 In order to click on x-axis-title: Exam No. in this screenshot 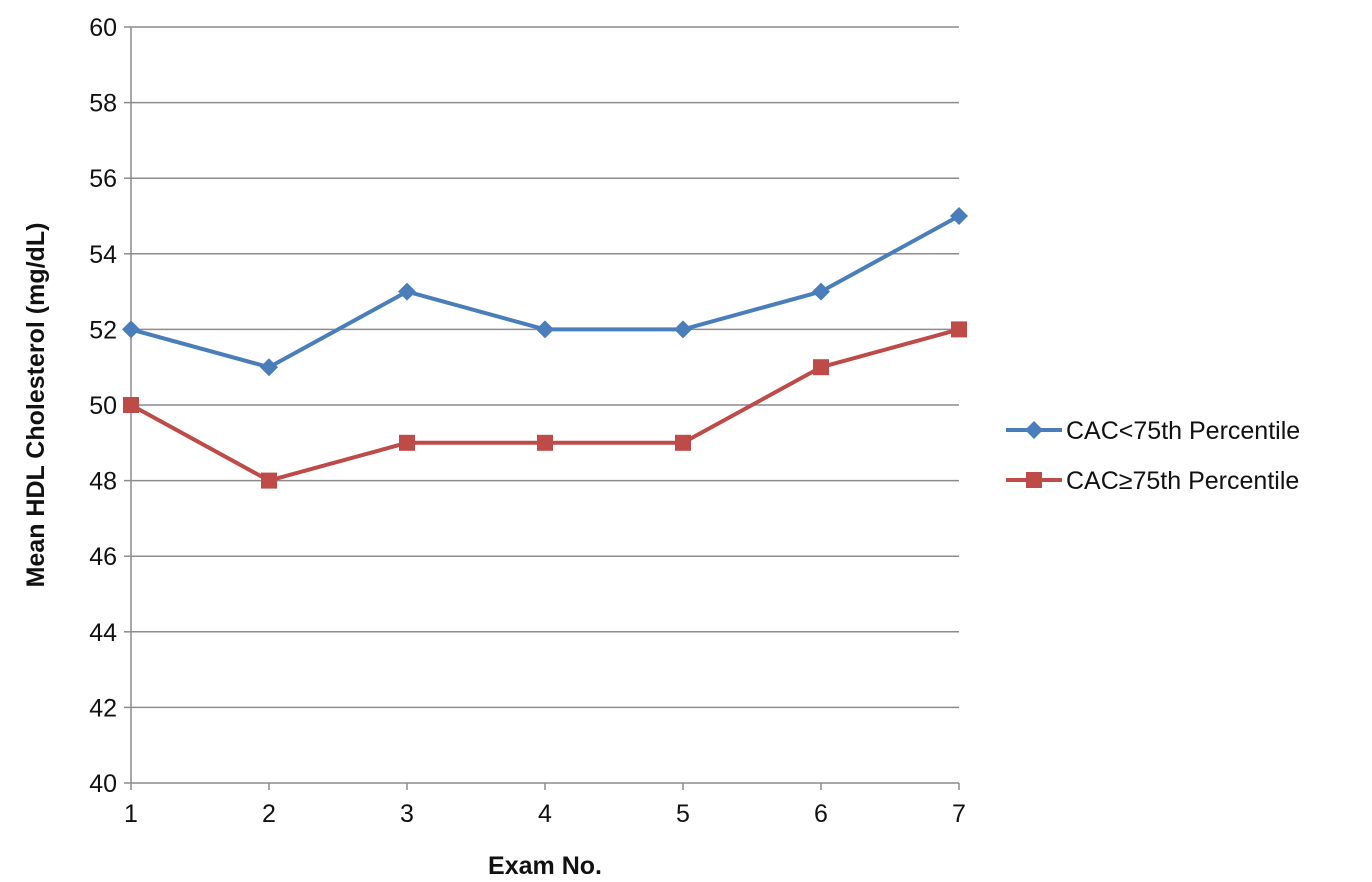, I will do `click(545, 866)`.